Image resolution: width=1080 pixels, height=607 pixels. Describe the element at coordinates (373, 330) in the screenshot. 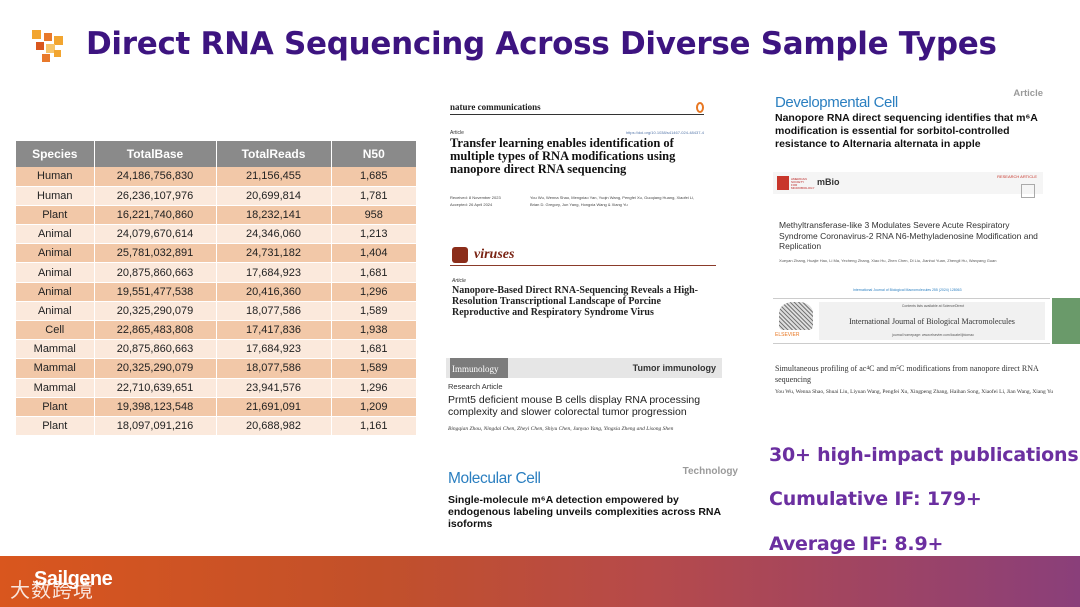

I see `cell-n50: 1,938` at that location.